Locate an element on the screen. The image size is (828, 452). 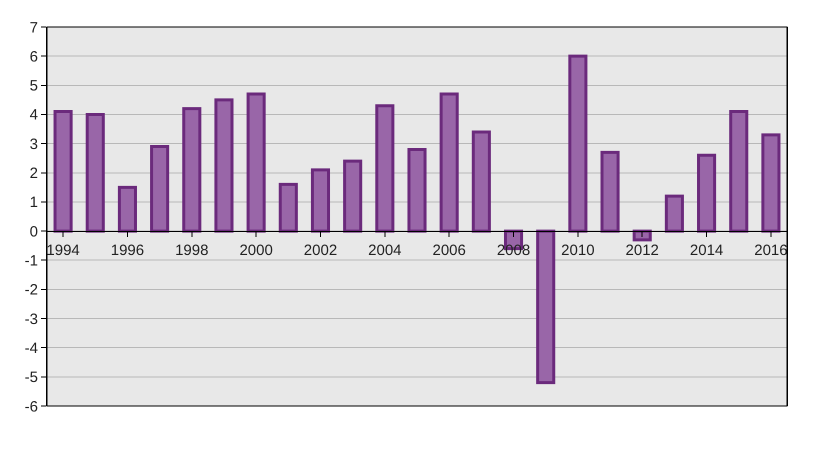
y-tick-label: 7 is located at coordinates (34, 27).